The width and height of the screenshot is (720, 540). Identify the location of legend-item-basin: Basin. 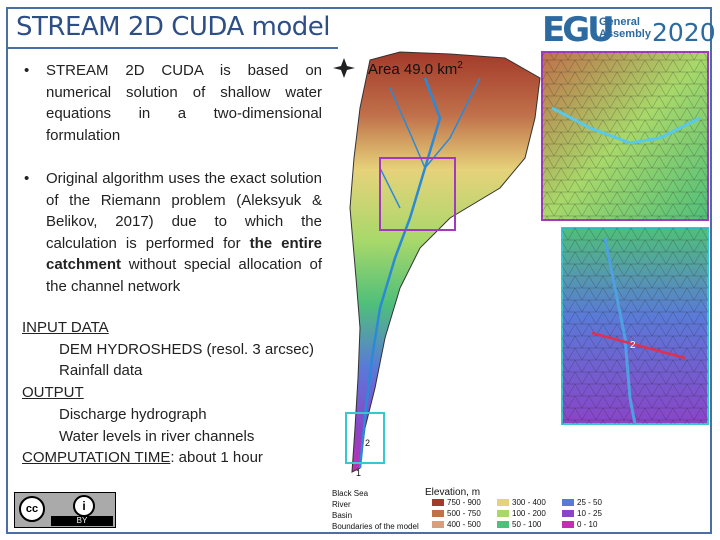
(342, 515).